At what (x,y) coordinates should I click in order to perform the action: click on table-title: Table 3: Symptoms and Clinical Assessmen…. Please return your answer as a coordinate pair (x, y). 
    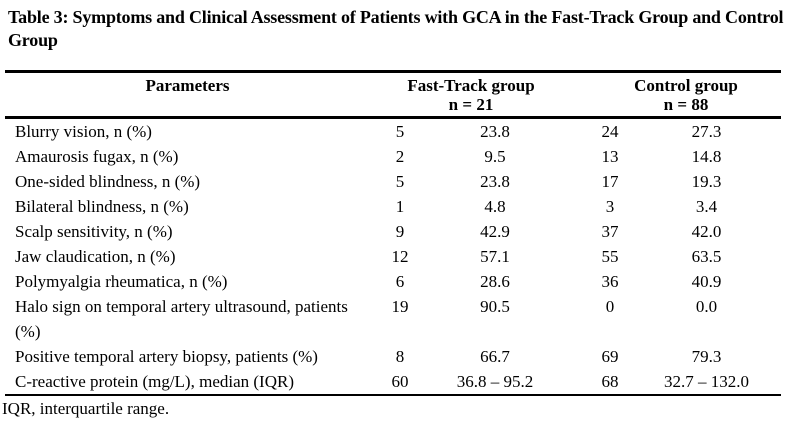
    Looking at the image, I should click on (396, 28).